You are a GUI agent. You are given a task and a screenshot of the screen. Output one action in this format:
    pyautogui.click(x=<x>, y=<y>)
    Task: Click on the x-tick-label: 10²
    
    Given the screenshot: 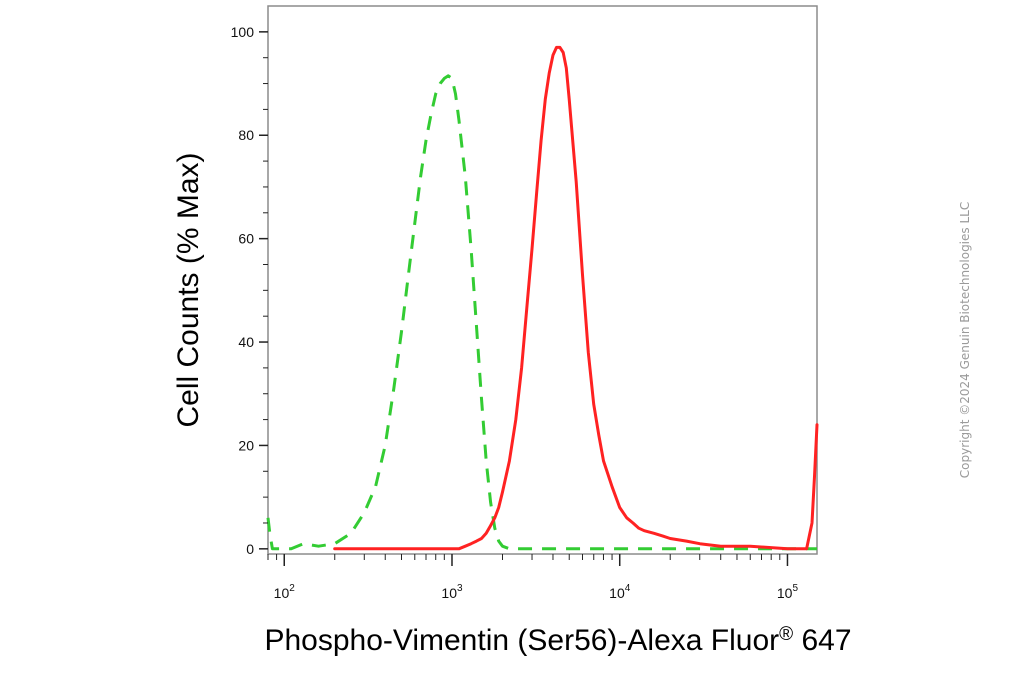 What is the action you would take?
    pyautogui.click(x=285, y=592)
    